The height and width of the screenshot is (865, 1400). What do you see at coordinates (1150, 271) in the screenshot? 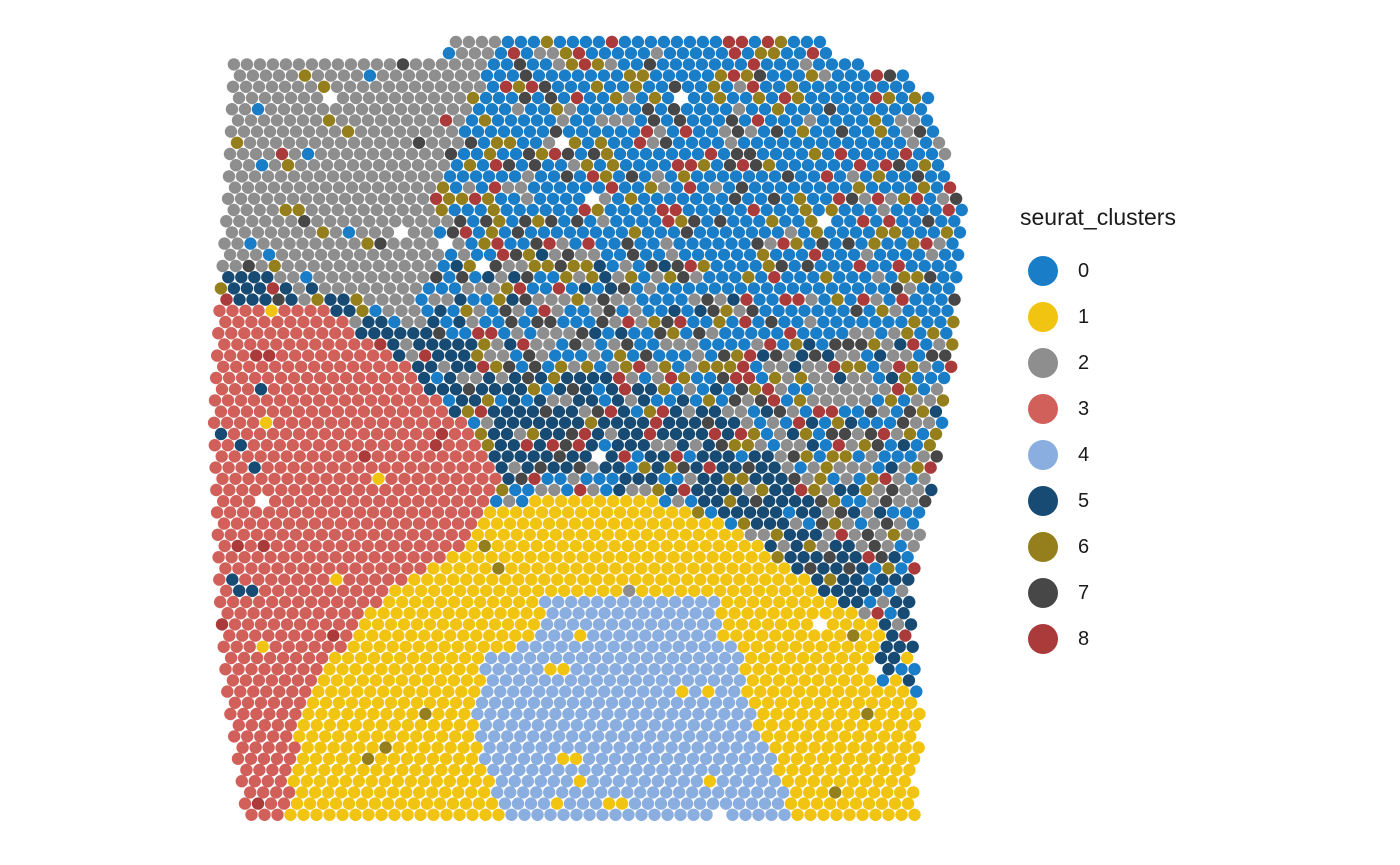
I see `legend-item-0: 0` at bounding box center [1150, 271].